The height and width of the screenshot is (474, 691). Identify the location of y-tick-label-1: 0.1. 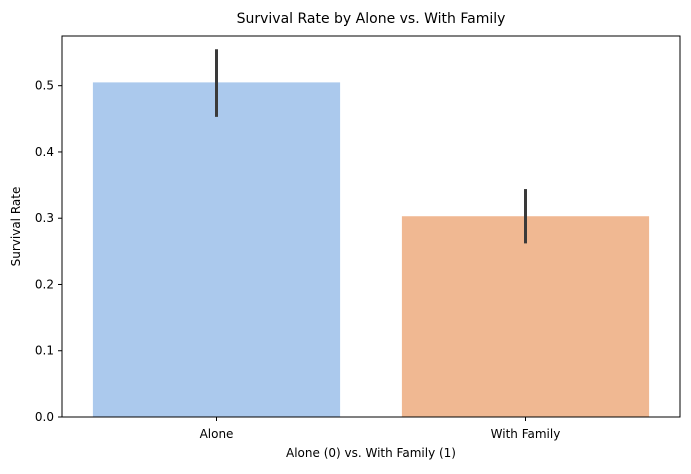
(44, 351).